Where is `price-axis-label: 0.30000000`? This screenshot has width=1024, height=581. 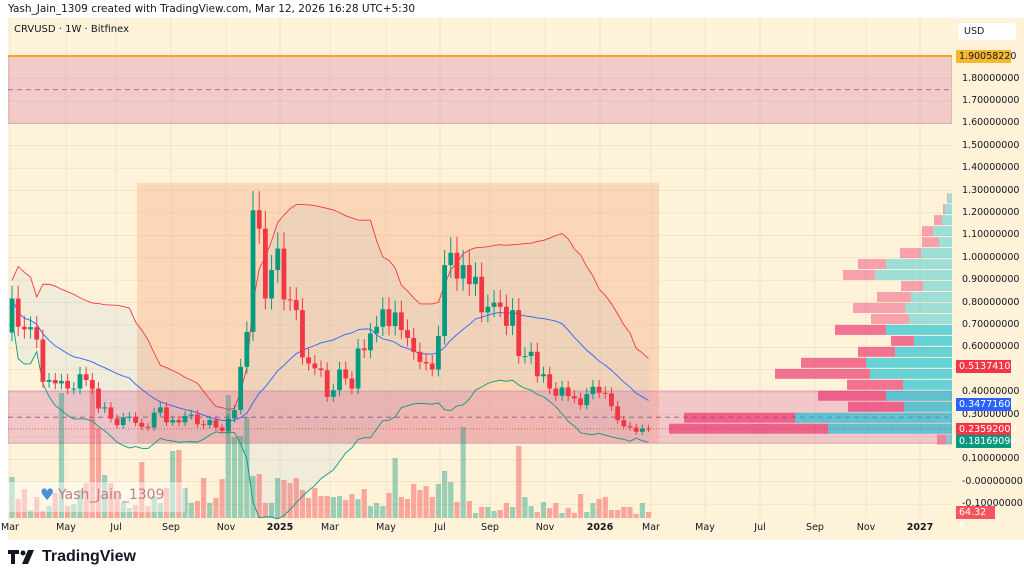 price-axis-label: 0.30000000 is located at coordinates (991, 414).